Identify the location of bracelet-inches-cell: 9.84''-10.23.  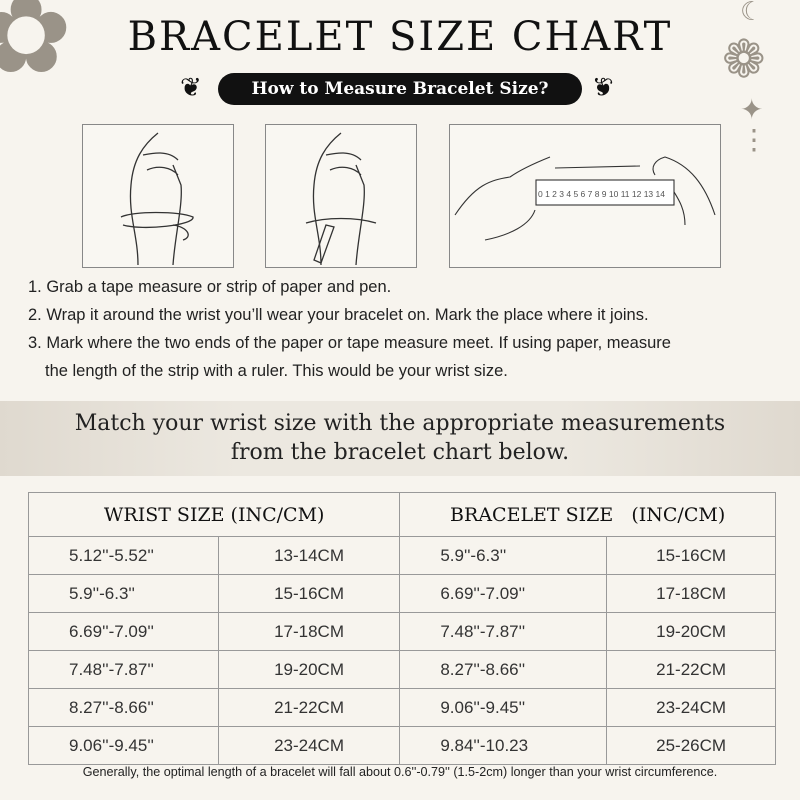
(503, 745).